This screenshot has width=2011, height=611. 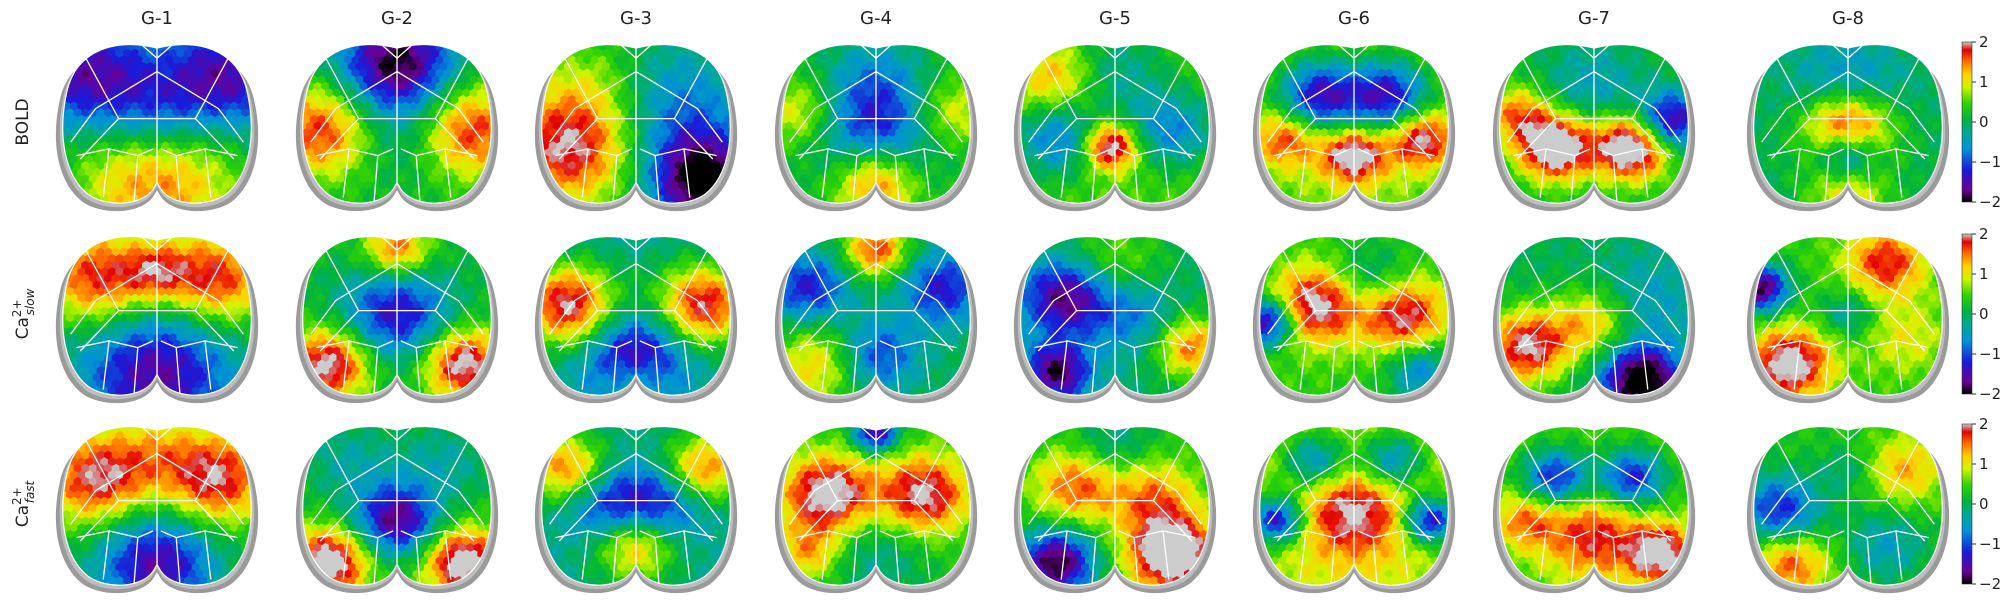 I want to click on column-title: G-8, so click(x=1848, y=18).